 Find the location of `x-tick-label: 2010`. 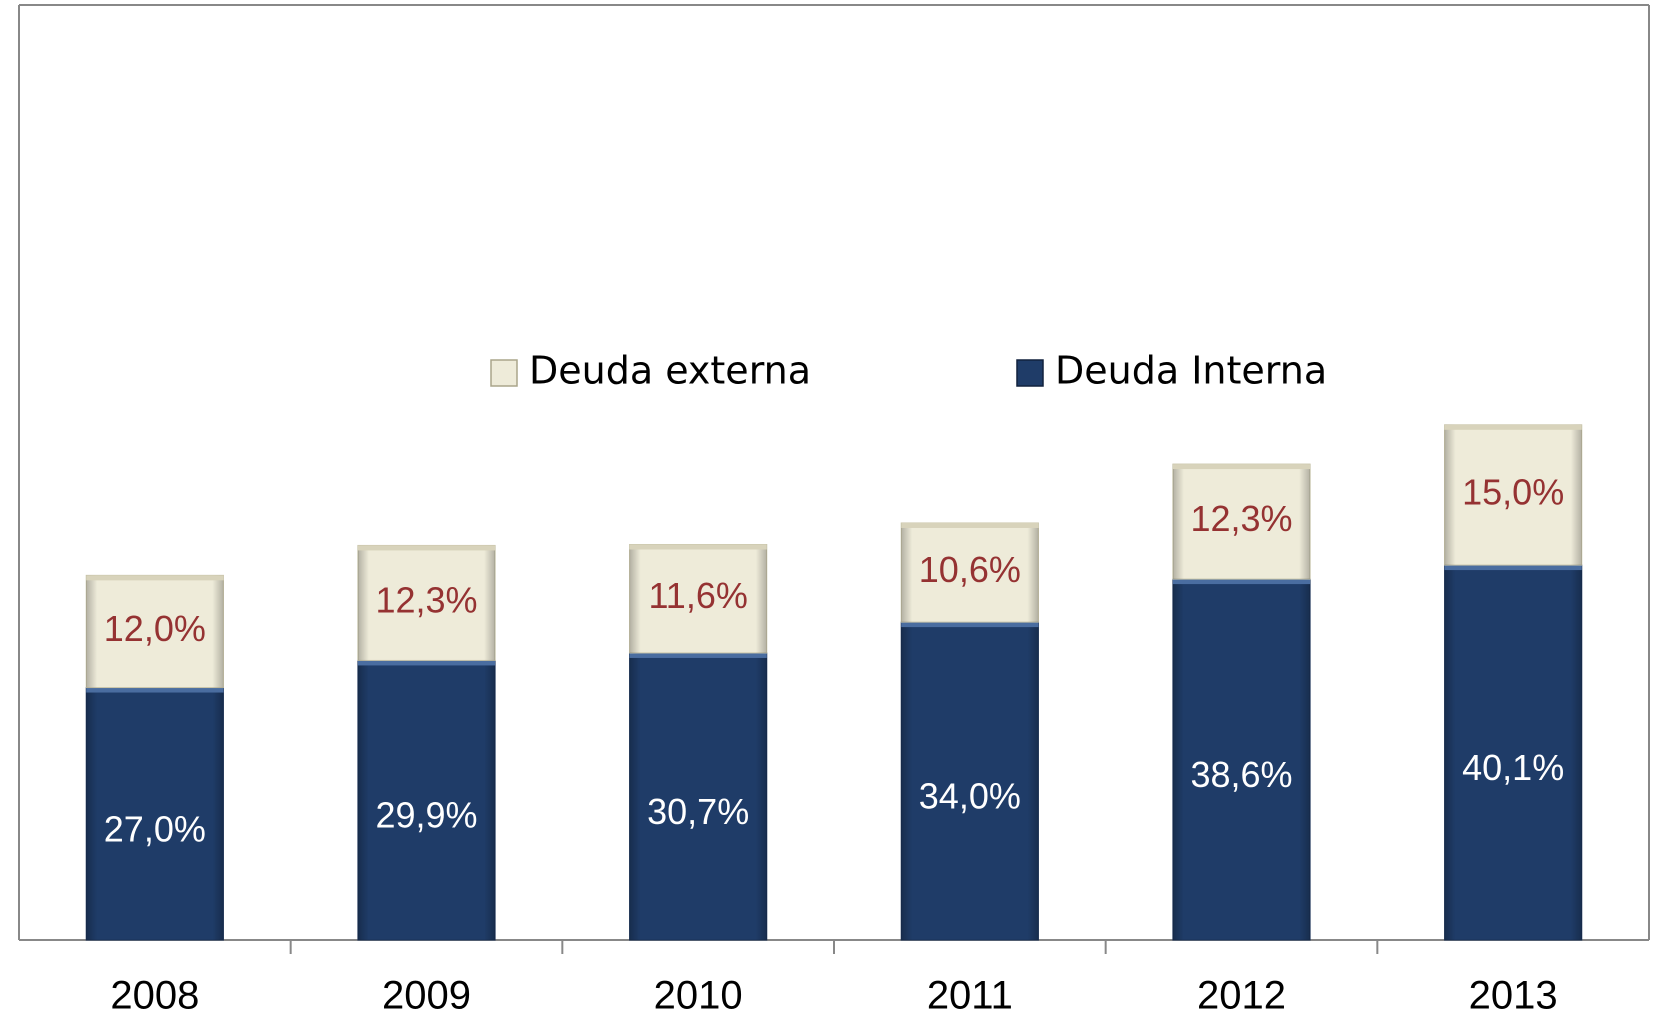

x-tick-label: 2010 is located at coordinates (698, 996).